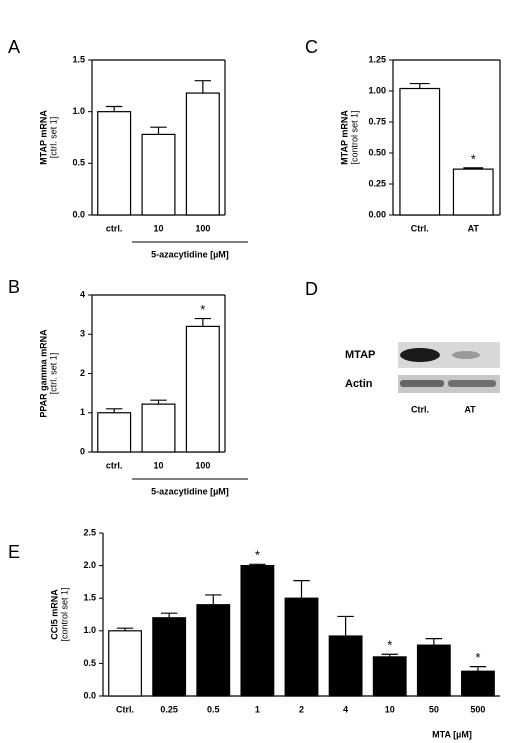 The height and width of the screenshot is (743, 509). I want to click on panel-letter: A, so click(14, 47).